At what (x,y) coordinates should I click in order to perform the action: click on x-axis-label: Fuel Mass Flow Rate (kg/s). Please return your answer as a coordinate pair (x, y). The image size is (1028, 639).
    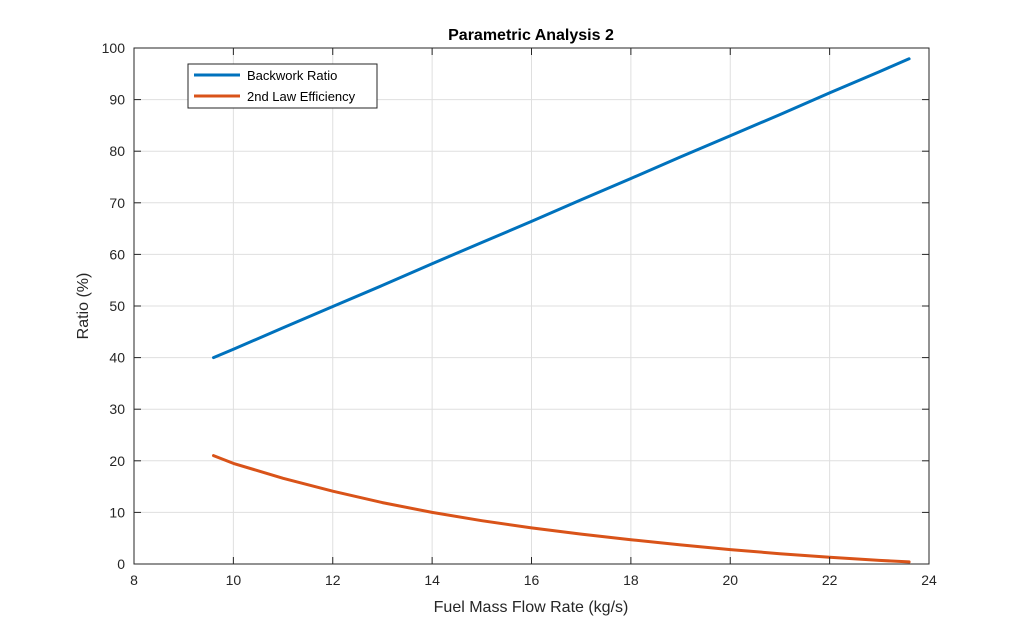
    Looking at the image, I should click on (531, 607).